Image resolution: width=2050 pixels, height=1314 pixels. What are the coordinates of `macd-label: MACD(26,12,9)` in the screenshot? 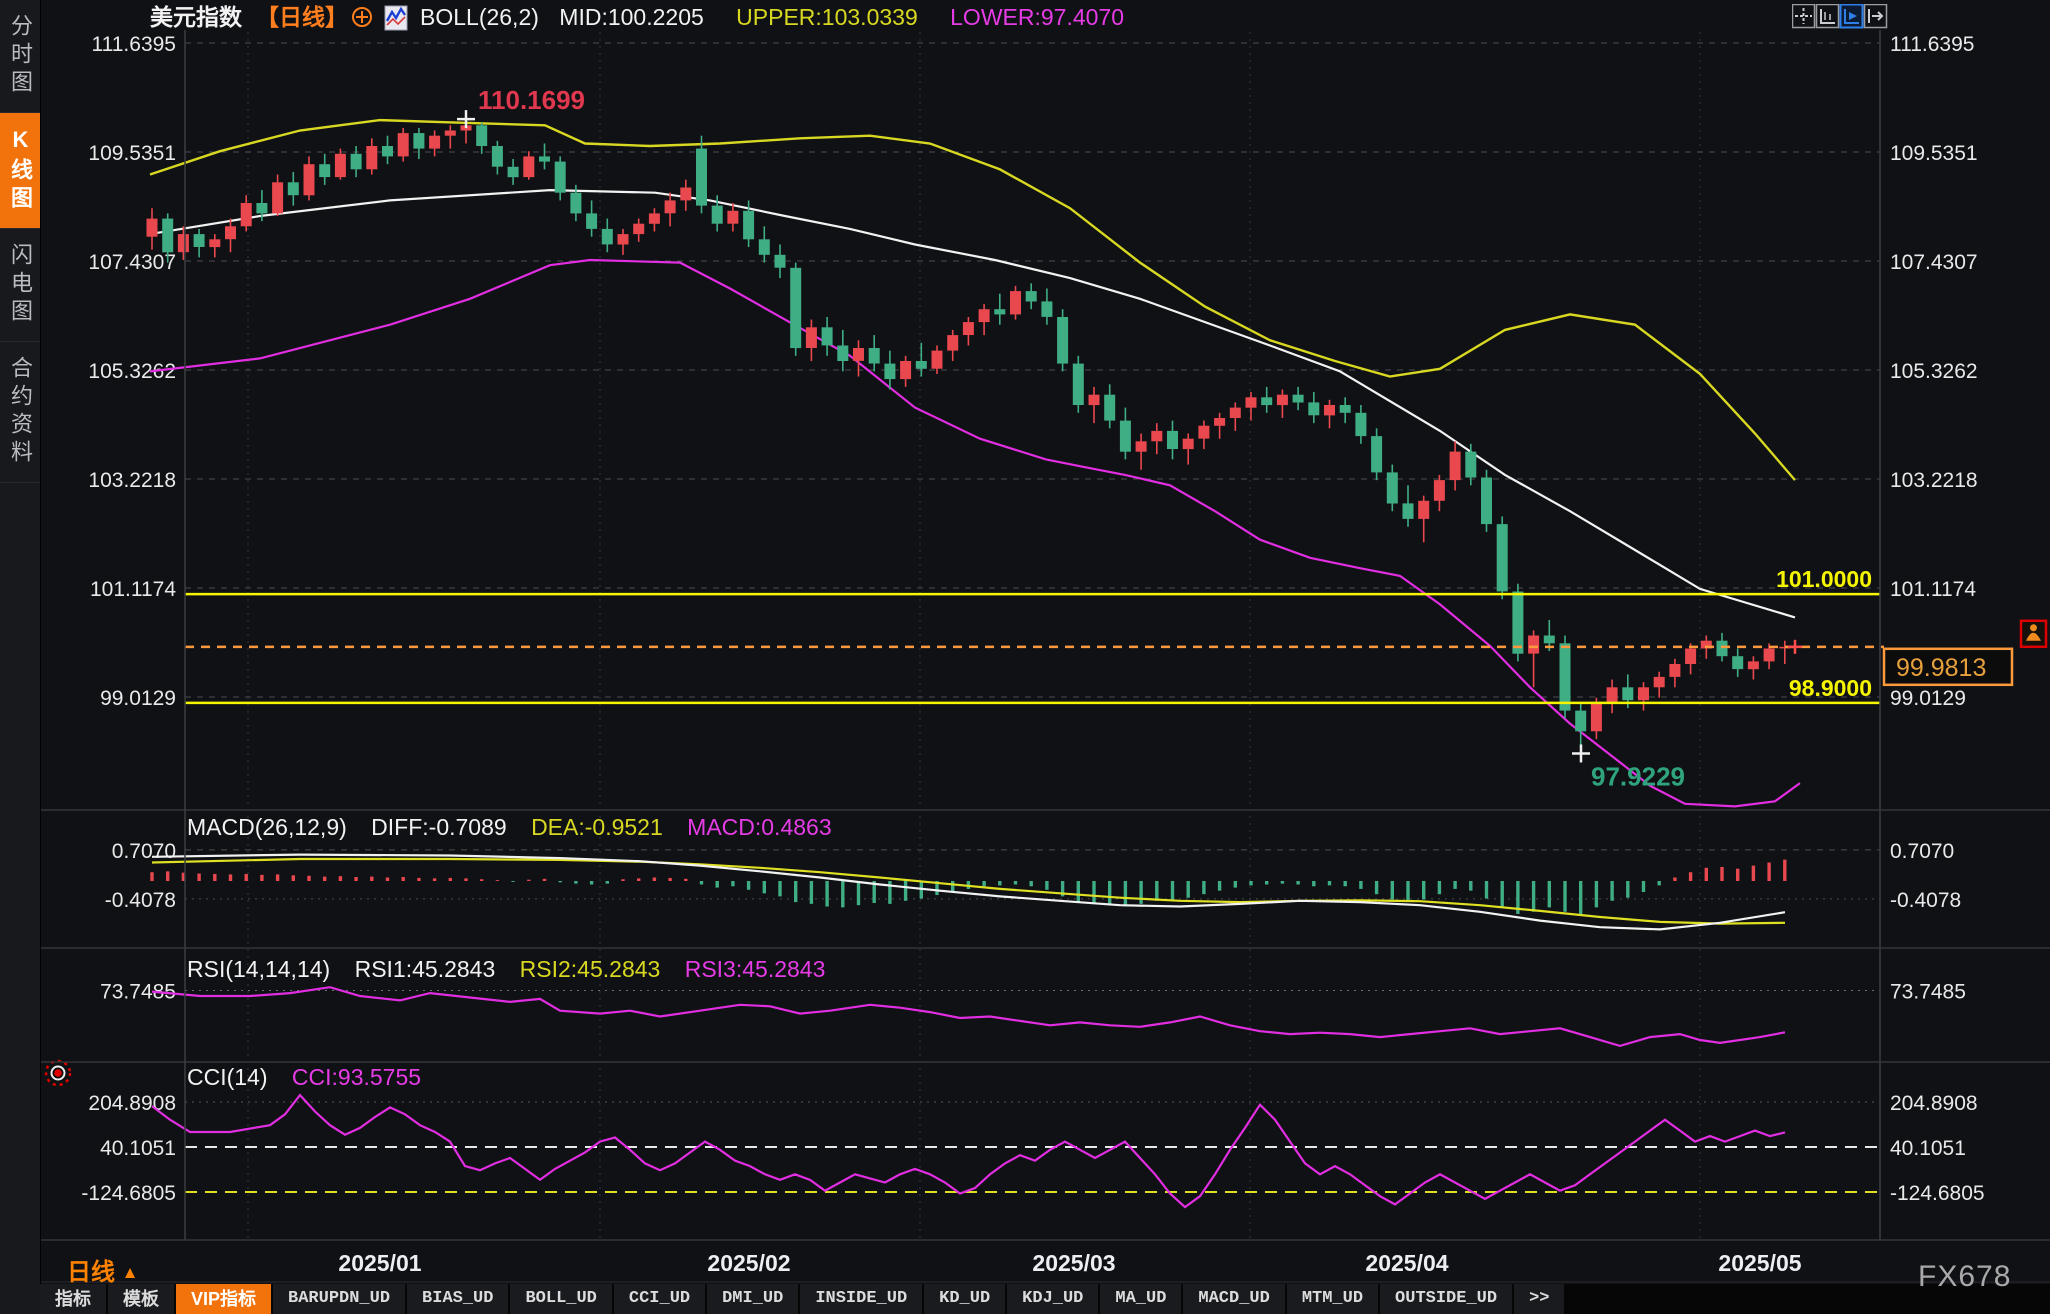 It's located at (267, 827).